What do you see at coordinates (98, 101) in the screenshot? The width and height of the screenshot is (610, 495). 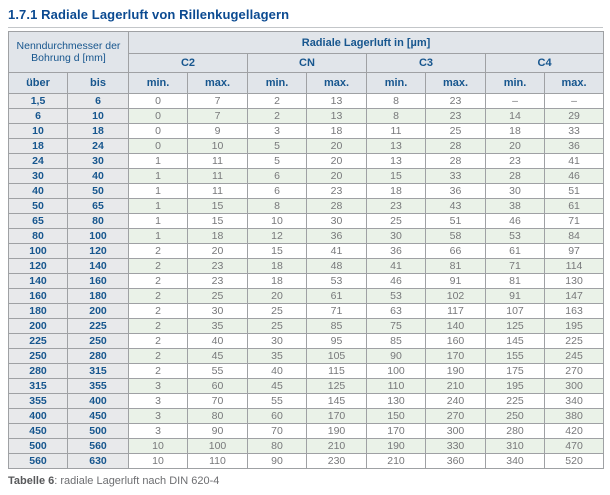 I see `bore-to-cell: 6` at bounding box center [98, 101].